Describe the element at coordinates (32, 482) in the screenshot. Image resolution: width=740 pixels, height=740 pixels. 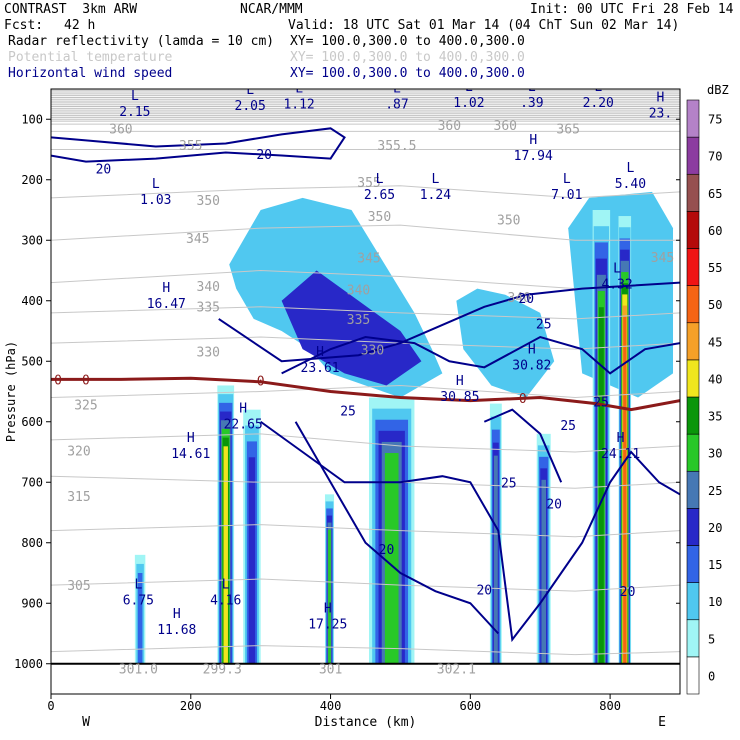
I see `y-tick-label: 700` at that location.